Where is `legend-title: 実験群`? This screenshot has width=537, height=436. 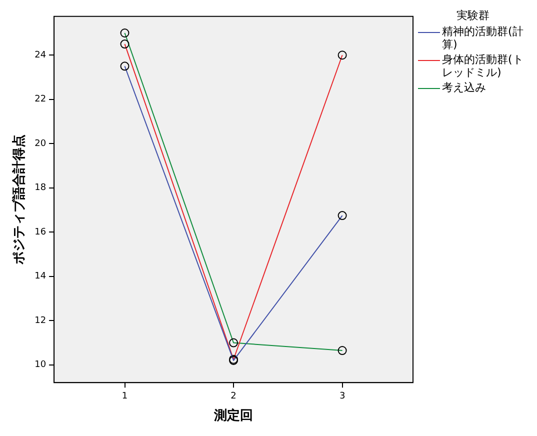 legend-title: 実験群 is located at coordinates (473, 15).